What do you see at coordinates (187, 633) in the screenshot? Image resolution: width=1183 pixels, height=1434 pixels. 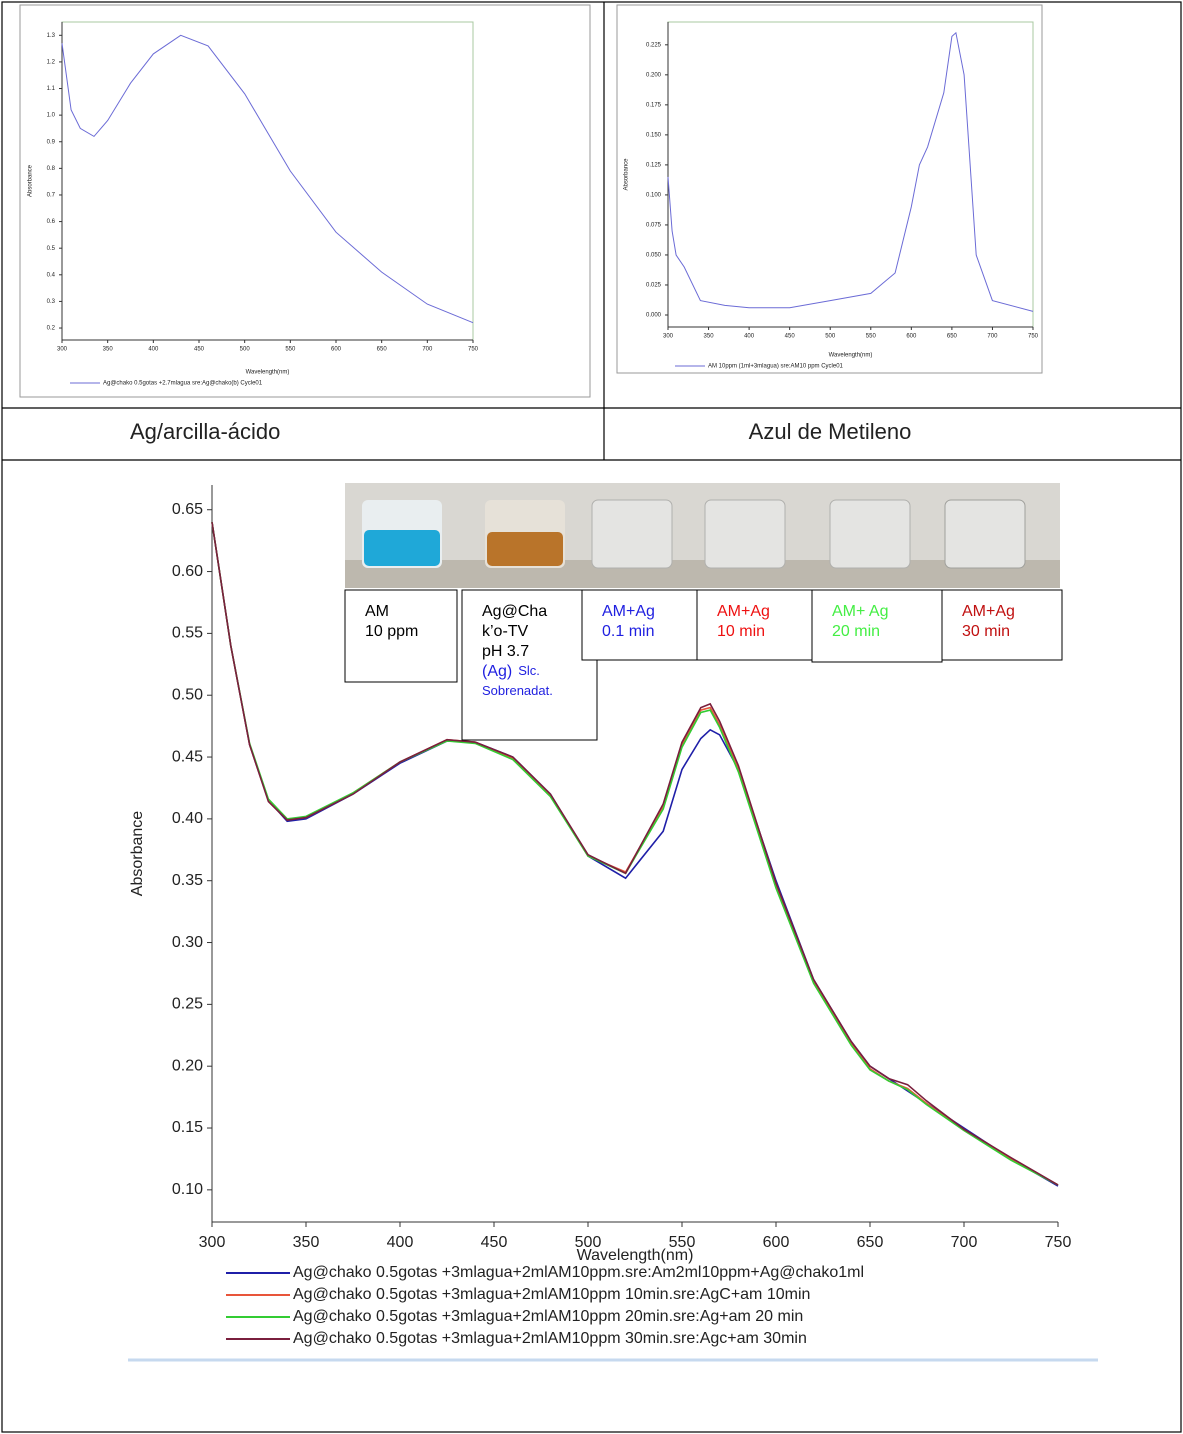 I see `y-tick-label: 0.55` at bounding box center [187, 633].